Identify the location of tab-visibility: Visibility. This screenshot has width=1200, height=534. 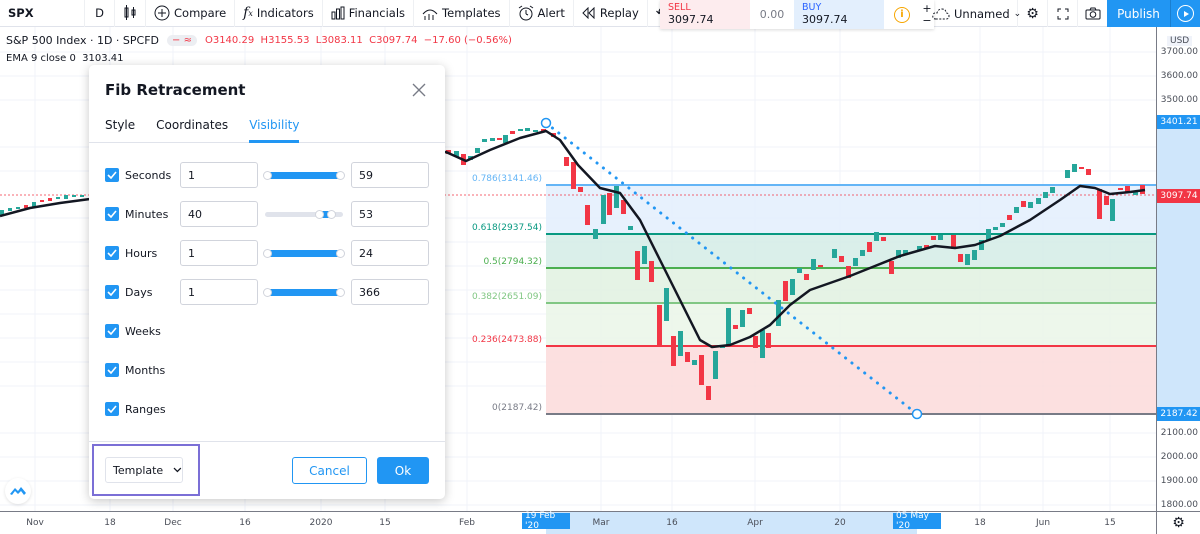
(274, 128).